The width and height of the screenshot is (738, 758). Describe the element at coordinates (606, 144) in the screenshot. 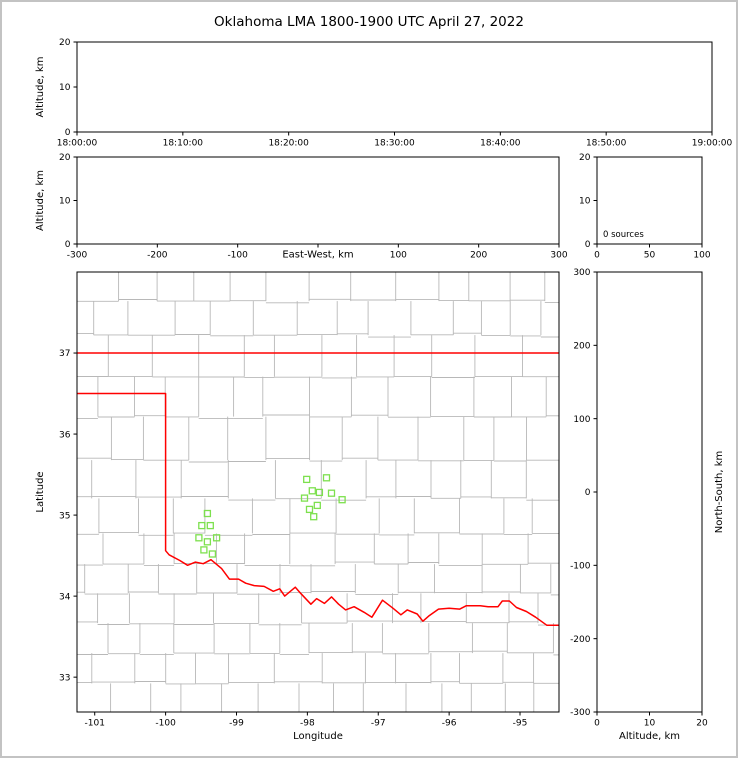

I see `x-tick-label: 18:50:00` at that location.